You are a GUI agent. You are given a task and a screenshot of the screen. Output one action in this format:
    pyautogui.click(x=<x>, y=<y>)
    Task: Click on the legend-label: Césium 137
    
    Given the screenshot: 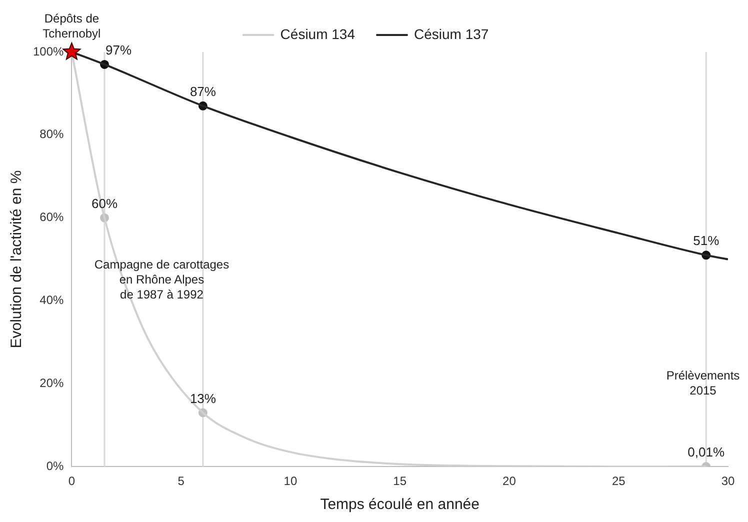 What is the action you would take?
    pyautogui.click(x=451, y=34)
    